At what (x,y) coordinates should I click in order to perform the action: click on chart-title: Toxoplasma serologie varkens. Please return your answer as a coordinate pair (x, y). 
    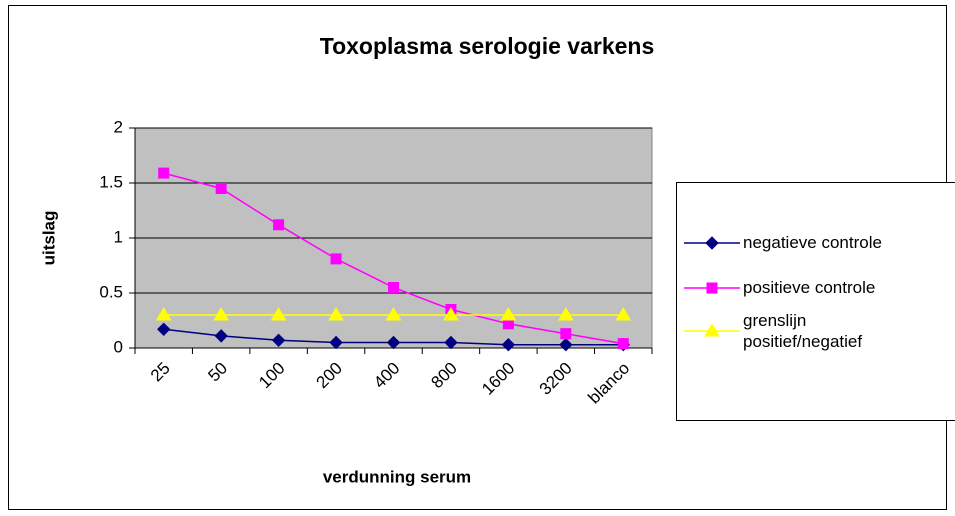
    Looking at the image, I should click on (487, 46).